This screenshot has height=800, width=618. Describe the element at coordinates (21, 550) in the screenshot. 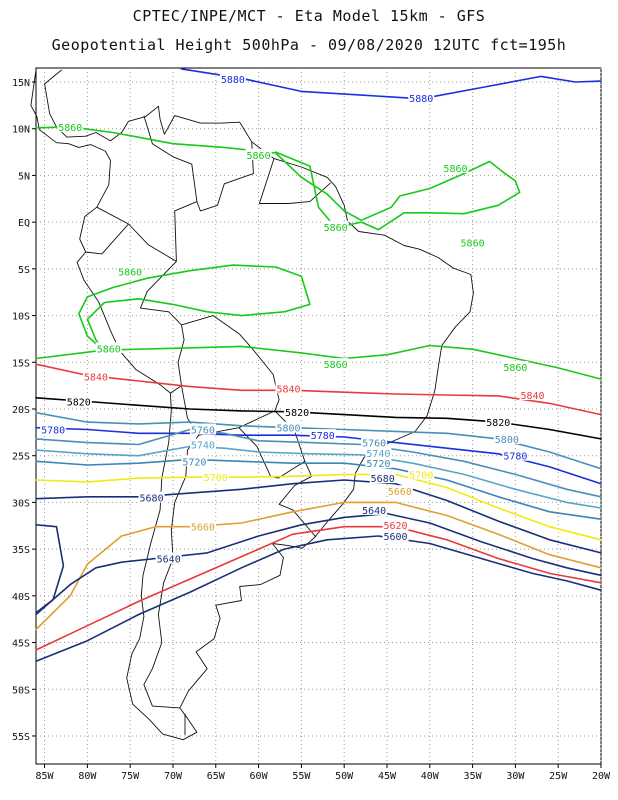

I see `lat-label: 35S` at that location.